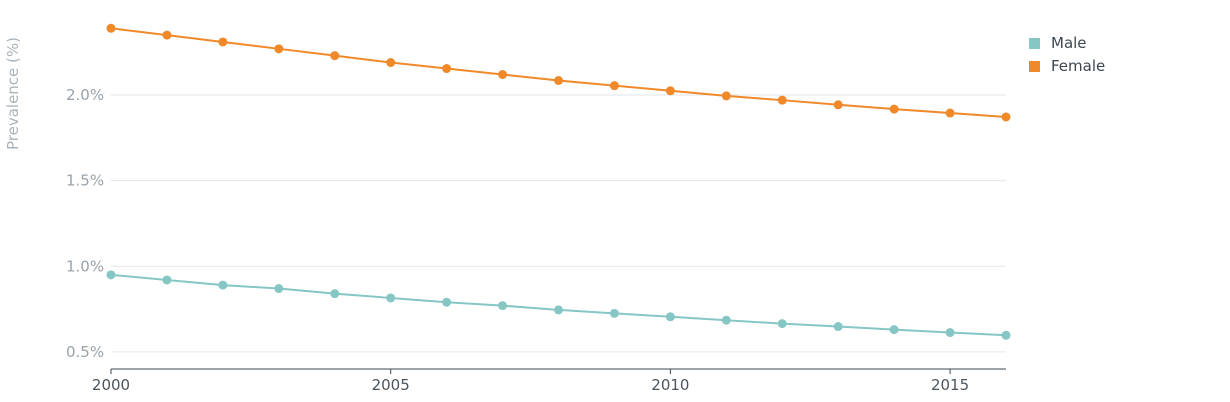 The height and width of the screenshot is (402, 1230). Describe the element at coordinates (1078, 66) in the screenshot. I see `legend-label: Female` at that location.